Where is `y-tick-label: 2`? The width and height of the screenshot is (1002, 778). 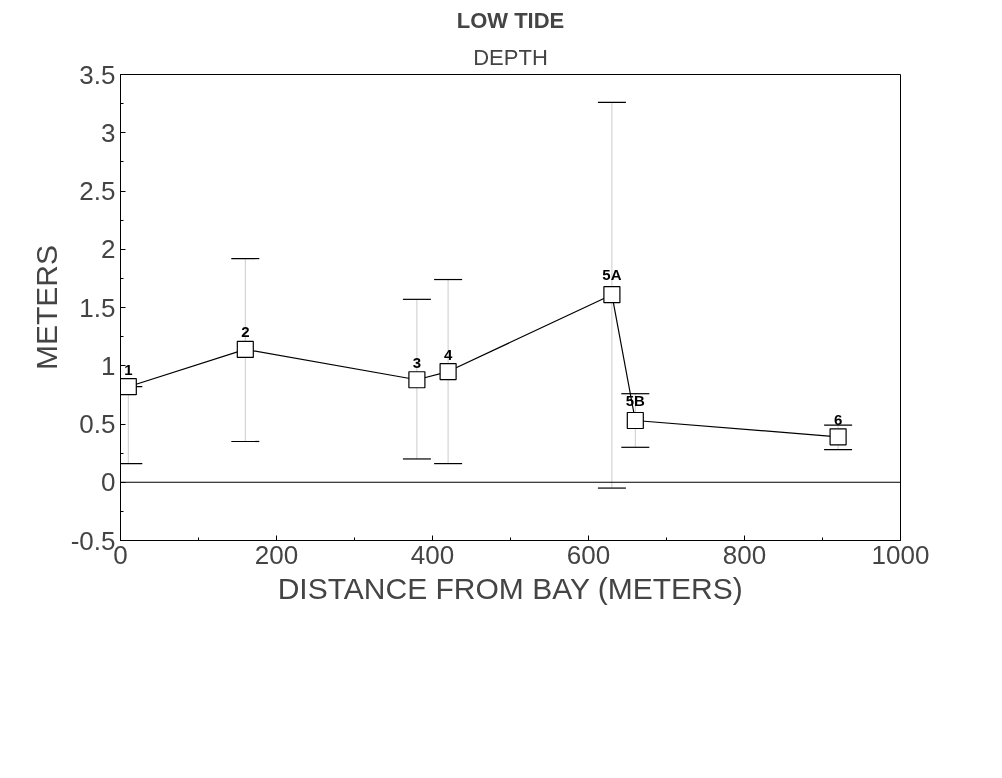
y-tick-label: 2 is located at coordinates (108, 249).